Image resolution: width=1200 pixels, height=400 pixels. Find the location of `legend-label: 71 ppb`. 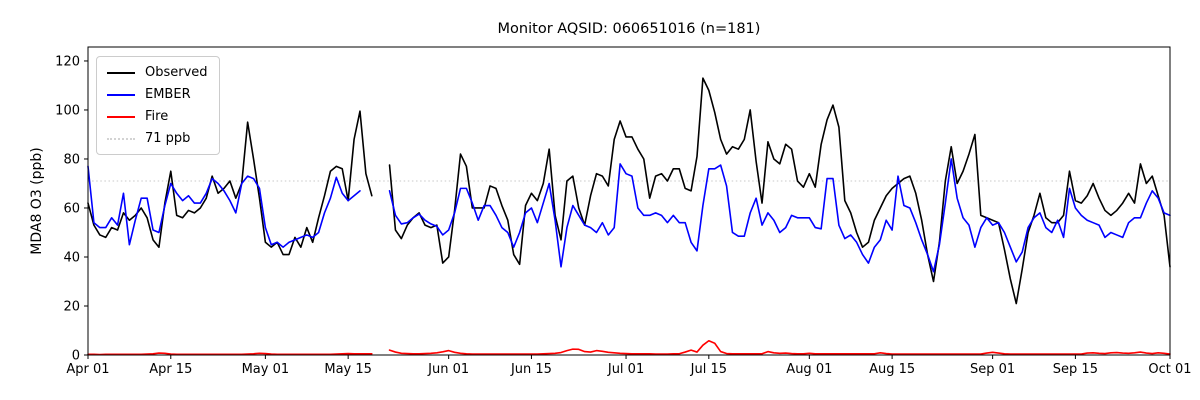

legend-label: 71 ppb is located at coordinates (168, 138).